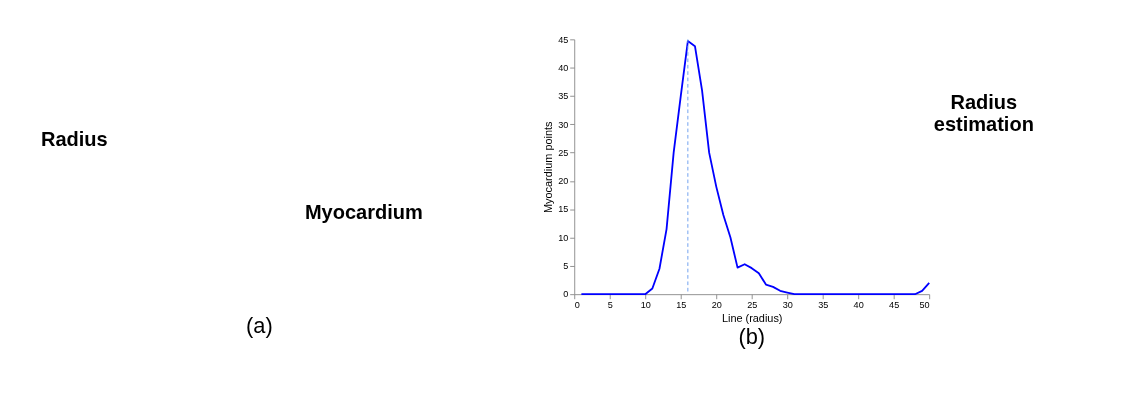 This screenshot has height=409, width=1144. What do you see at coordinates (924, 305) in the screenshot?
I see `x-tick-label: 50` at bounding box center [924, 305].